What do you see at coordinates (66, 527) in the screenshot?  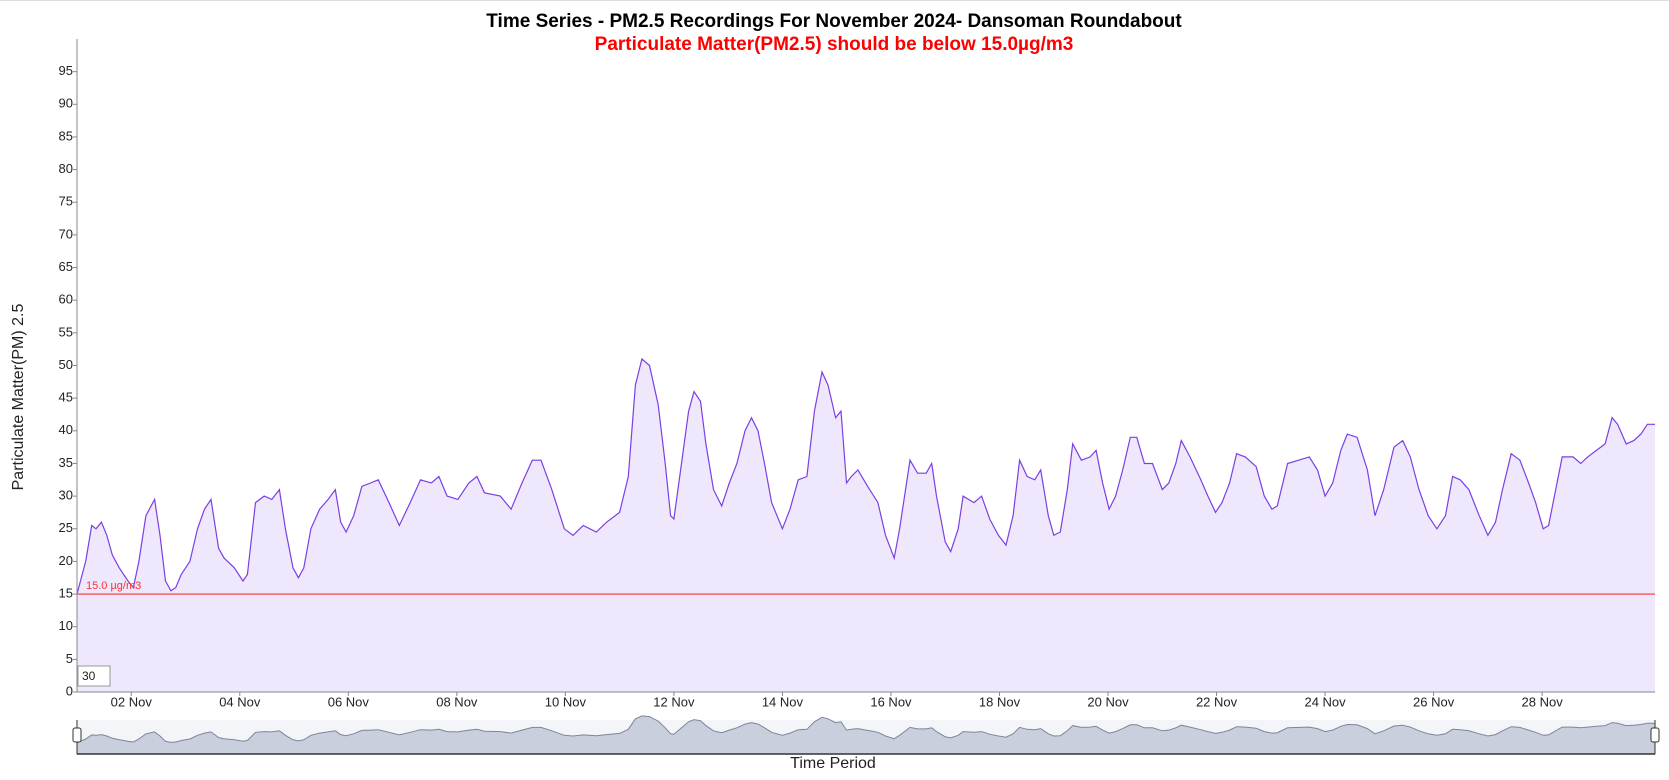 I see `y-tick-label: 25` at bounding box center [66, 527].